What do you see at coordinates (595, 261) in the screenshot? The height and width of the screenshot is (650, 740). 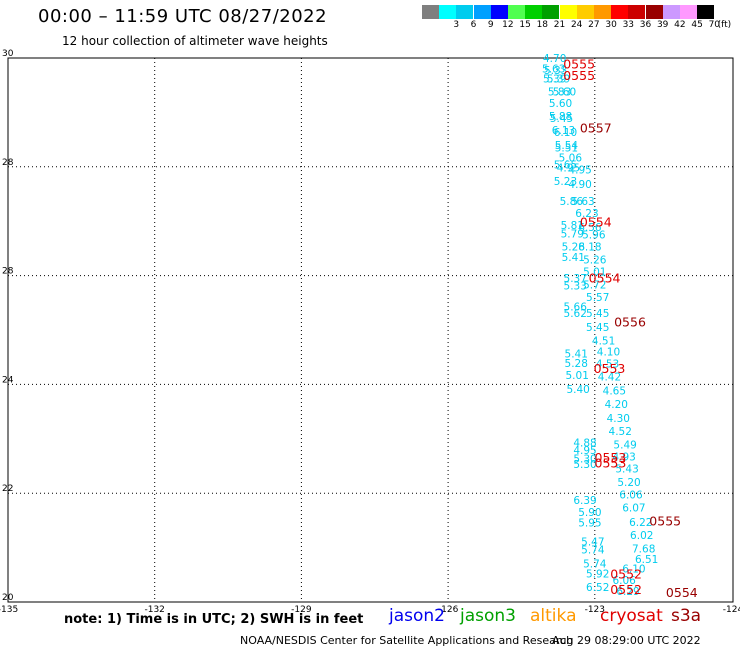 I see `wave-height-label: 5.26` at bounding box center [595, 261].